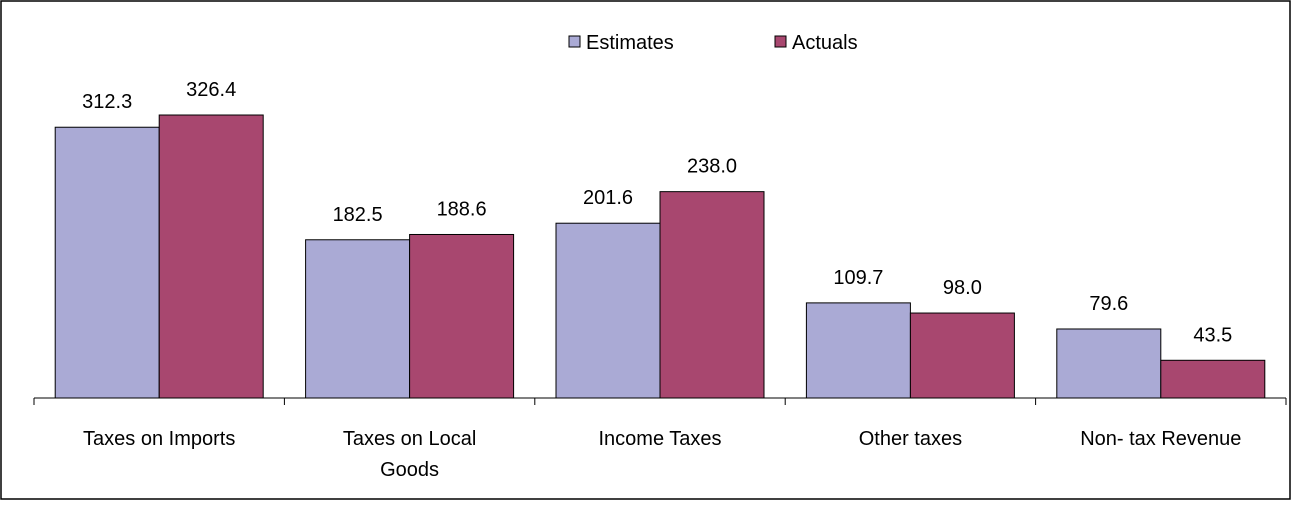 The width and height of the screenshot is (1291, 505). Describe the element at coordinates (1109, 363) in the screenshot. I see `bar-estimates-non-tax-revenue` at that location.